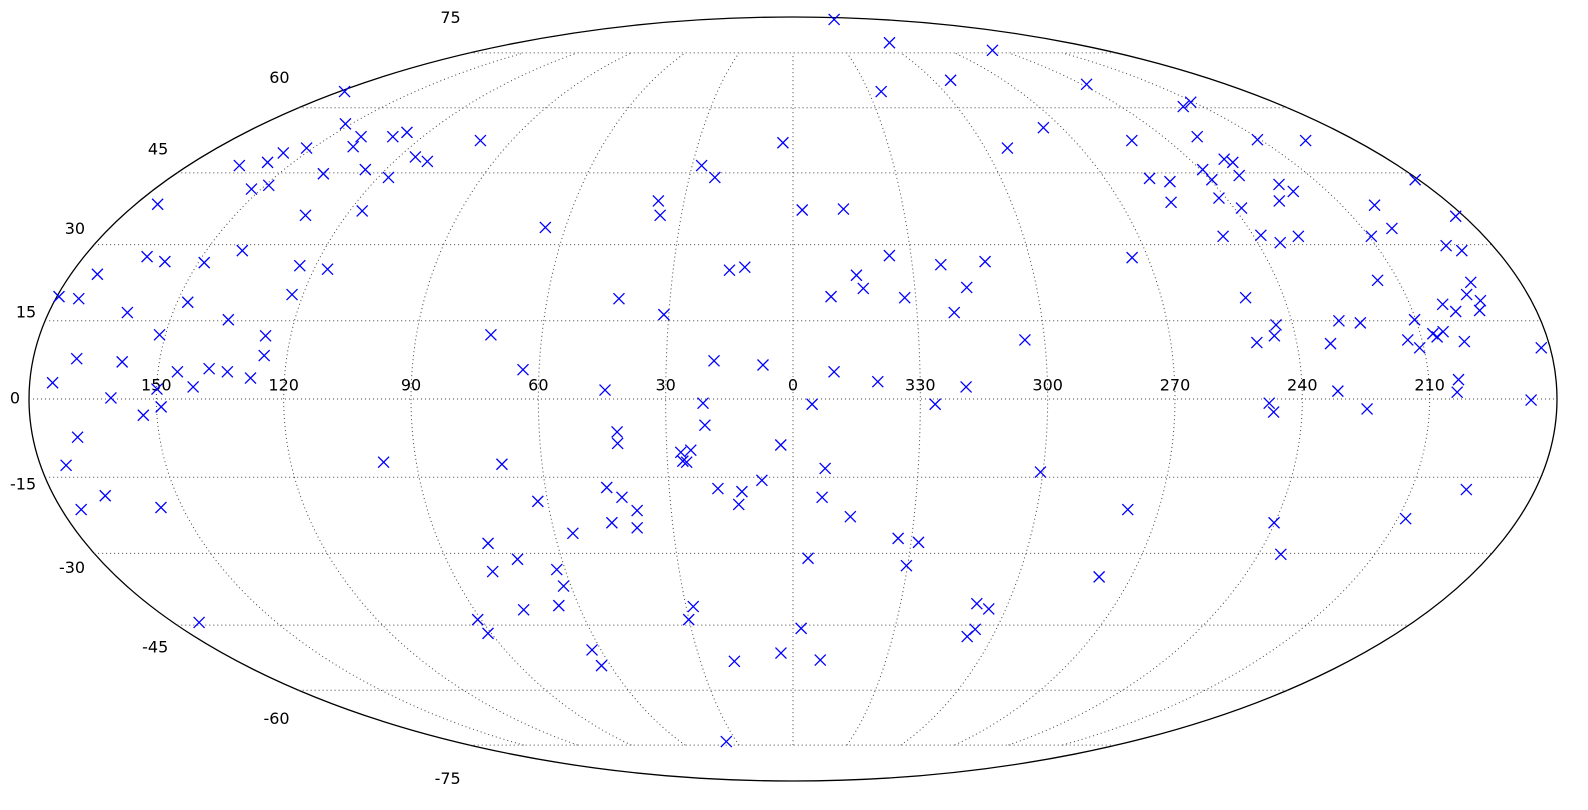 Image resolution: width=1588 pixels, height=810 pixels. Describe the element at coordinates (15, 398) in the screenshot. I see `lat-label: 0` at that location.